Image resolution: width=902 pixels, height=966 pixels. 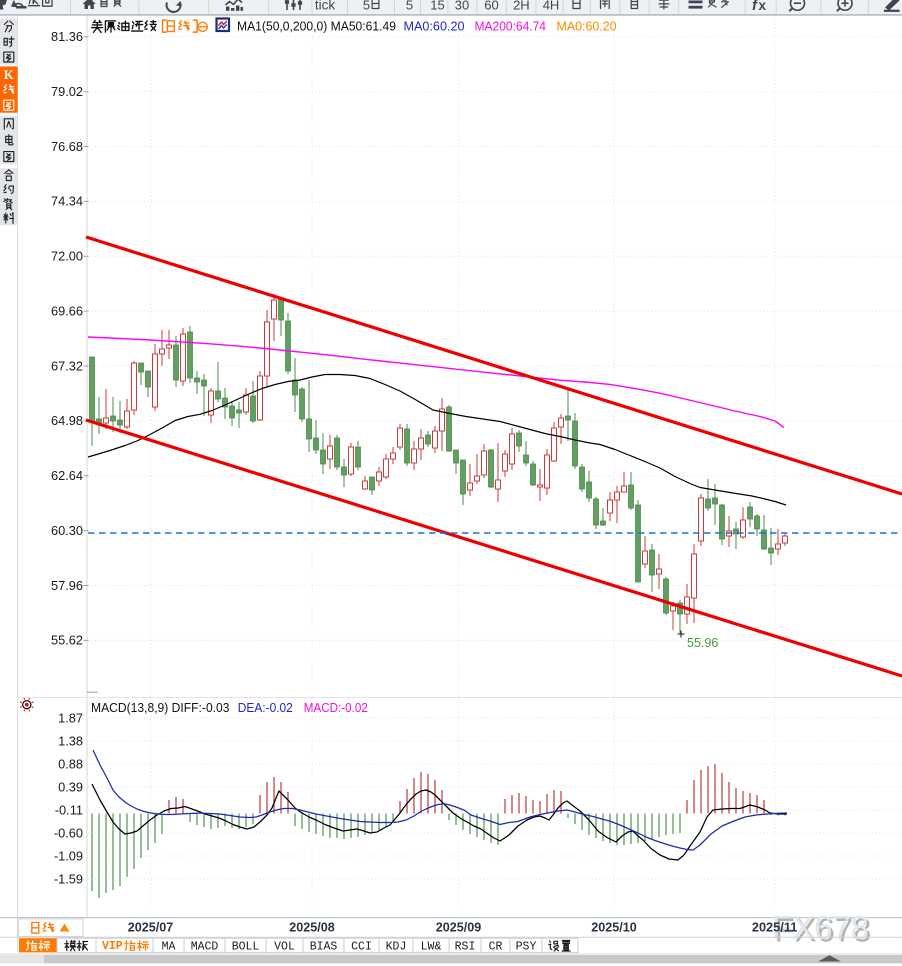 I want to click on svg-text: 0.39, so click(x=70, y=786).